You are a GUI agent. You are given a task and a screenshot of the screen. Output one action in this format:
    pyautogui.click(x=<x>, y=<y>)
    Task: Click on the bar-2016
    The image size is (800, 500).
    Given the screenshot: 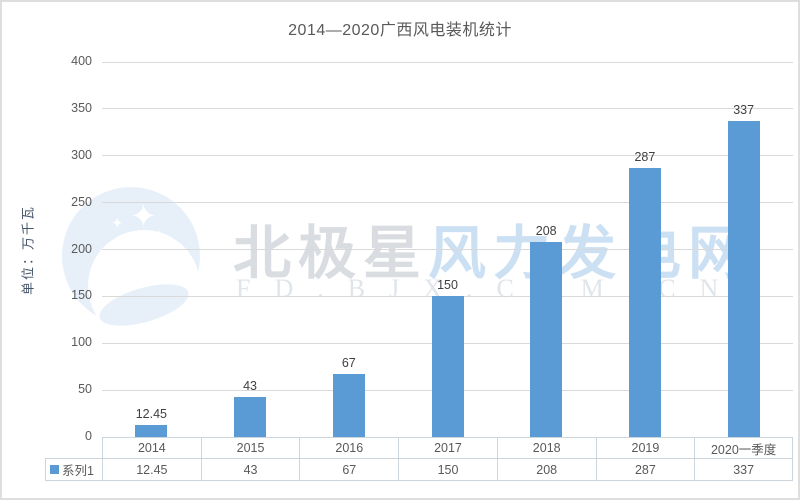 What is the action you would take?
    pyautogui.click(x=348, y=405)
    